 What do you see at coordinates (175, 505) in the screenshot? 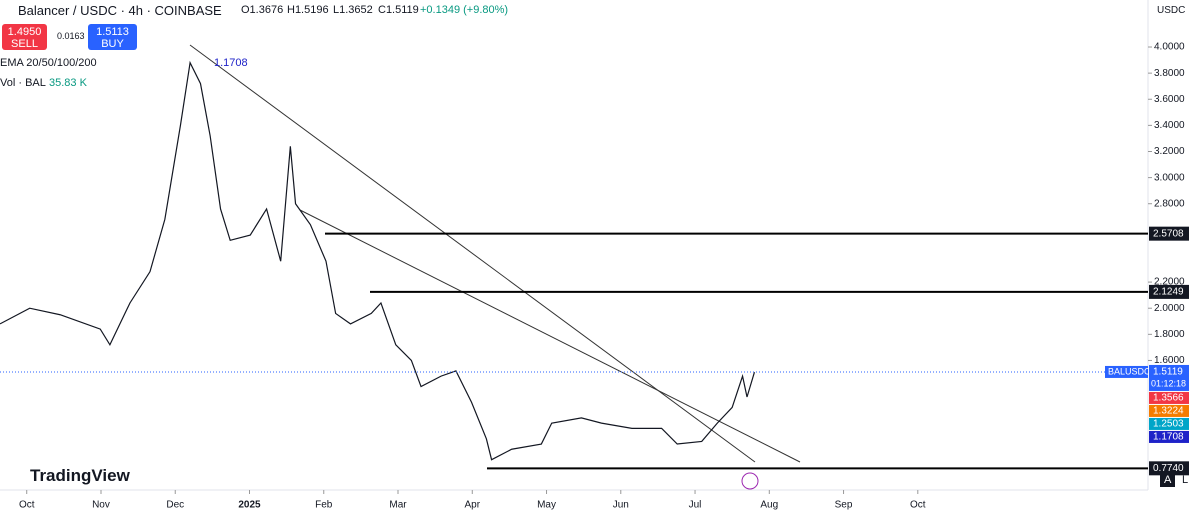
I see `x-tick-label: Dec` at bounding box center [175, 505].